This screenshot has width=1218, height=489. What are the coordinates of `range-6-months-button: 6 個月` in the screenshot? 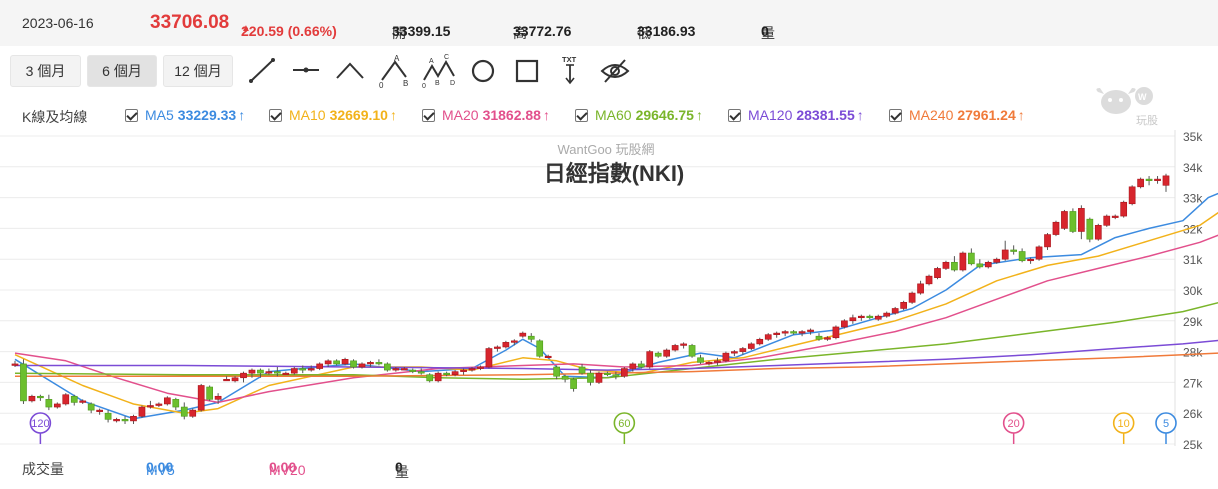 It's located at (122, 71).